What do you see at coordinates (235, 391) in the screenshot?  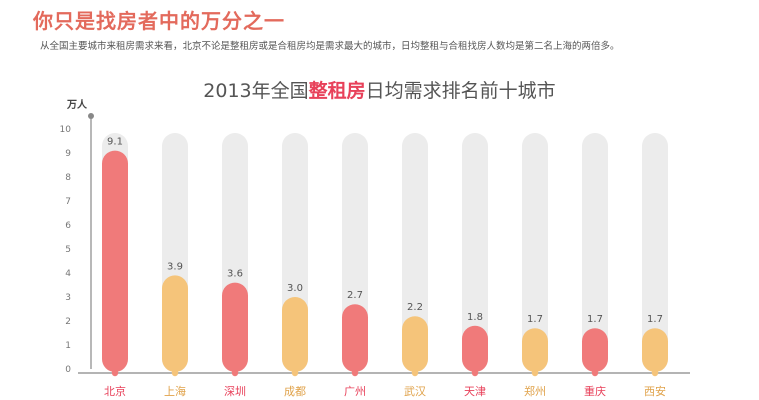 I see `category-label: 深圳` at bounding box center [235, 391].